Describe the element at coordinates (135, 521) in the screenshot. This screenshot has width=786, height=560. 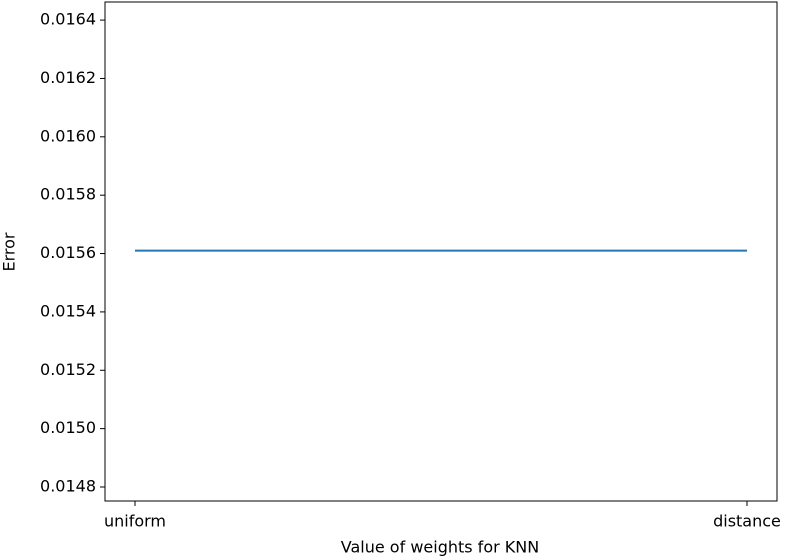
I see `x-tick-label: uniform` at that location.